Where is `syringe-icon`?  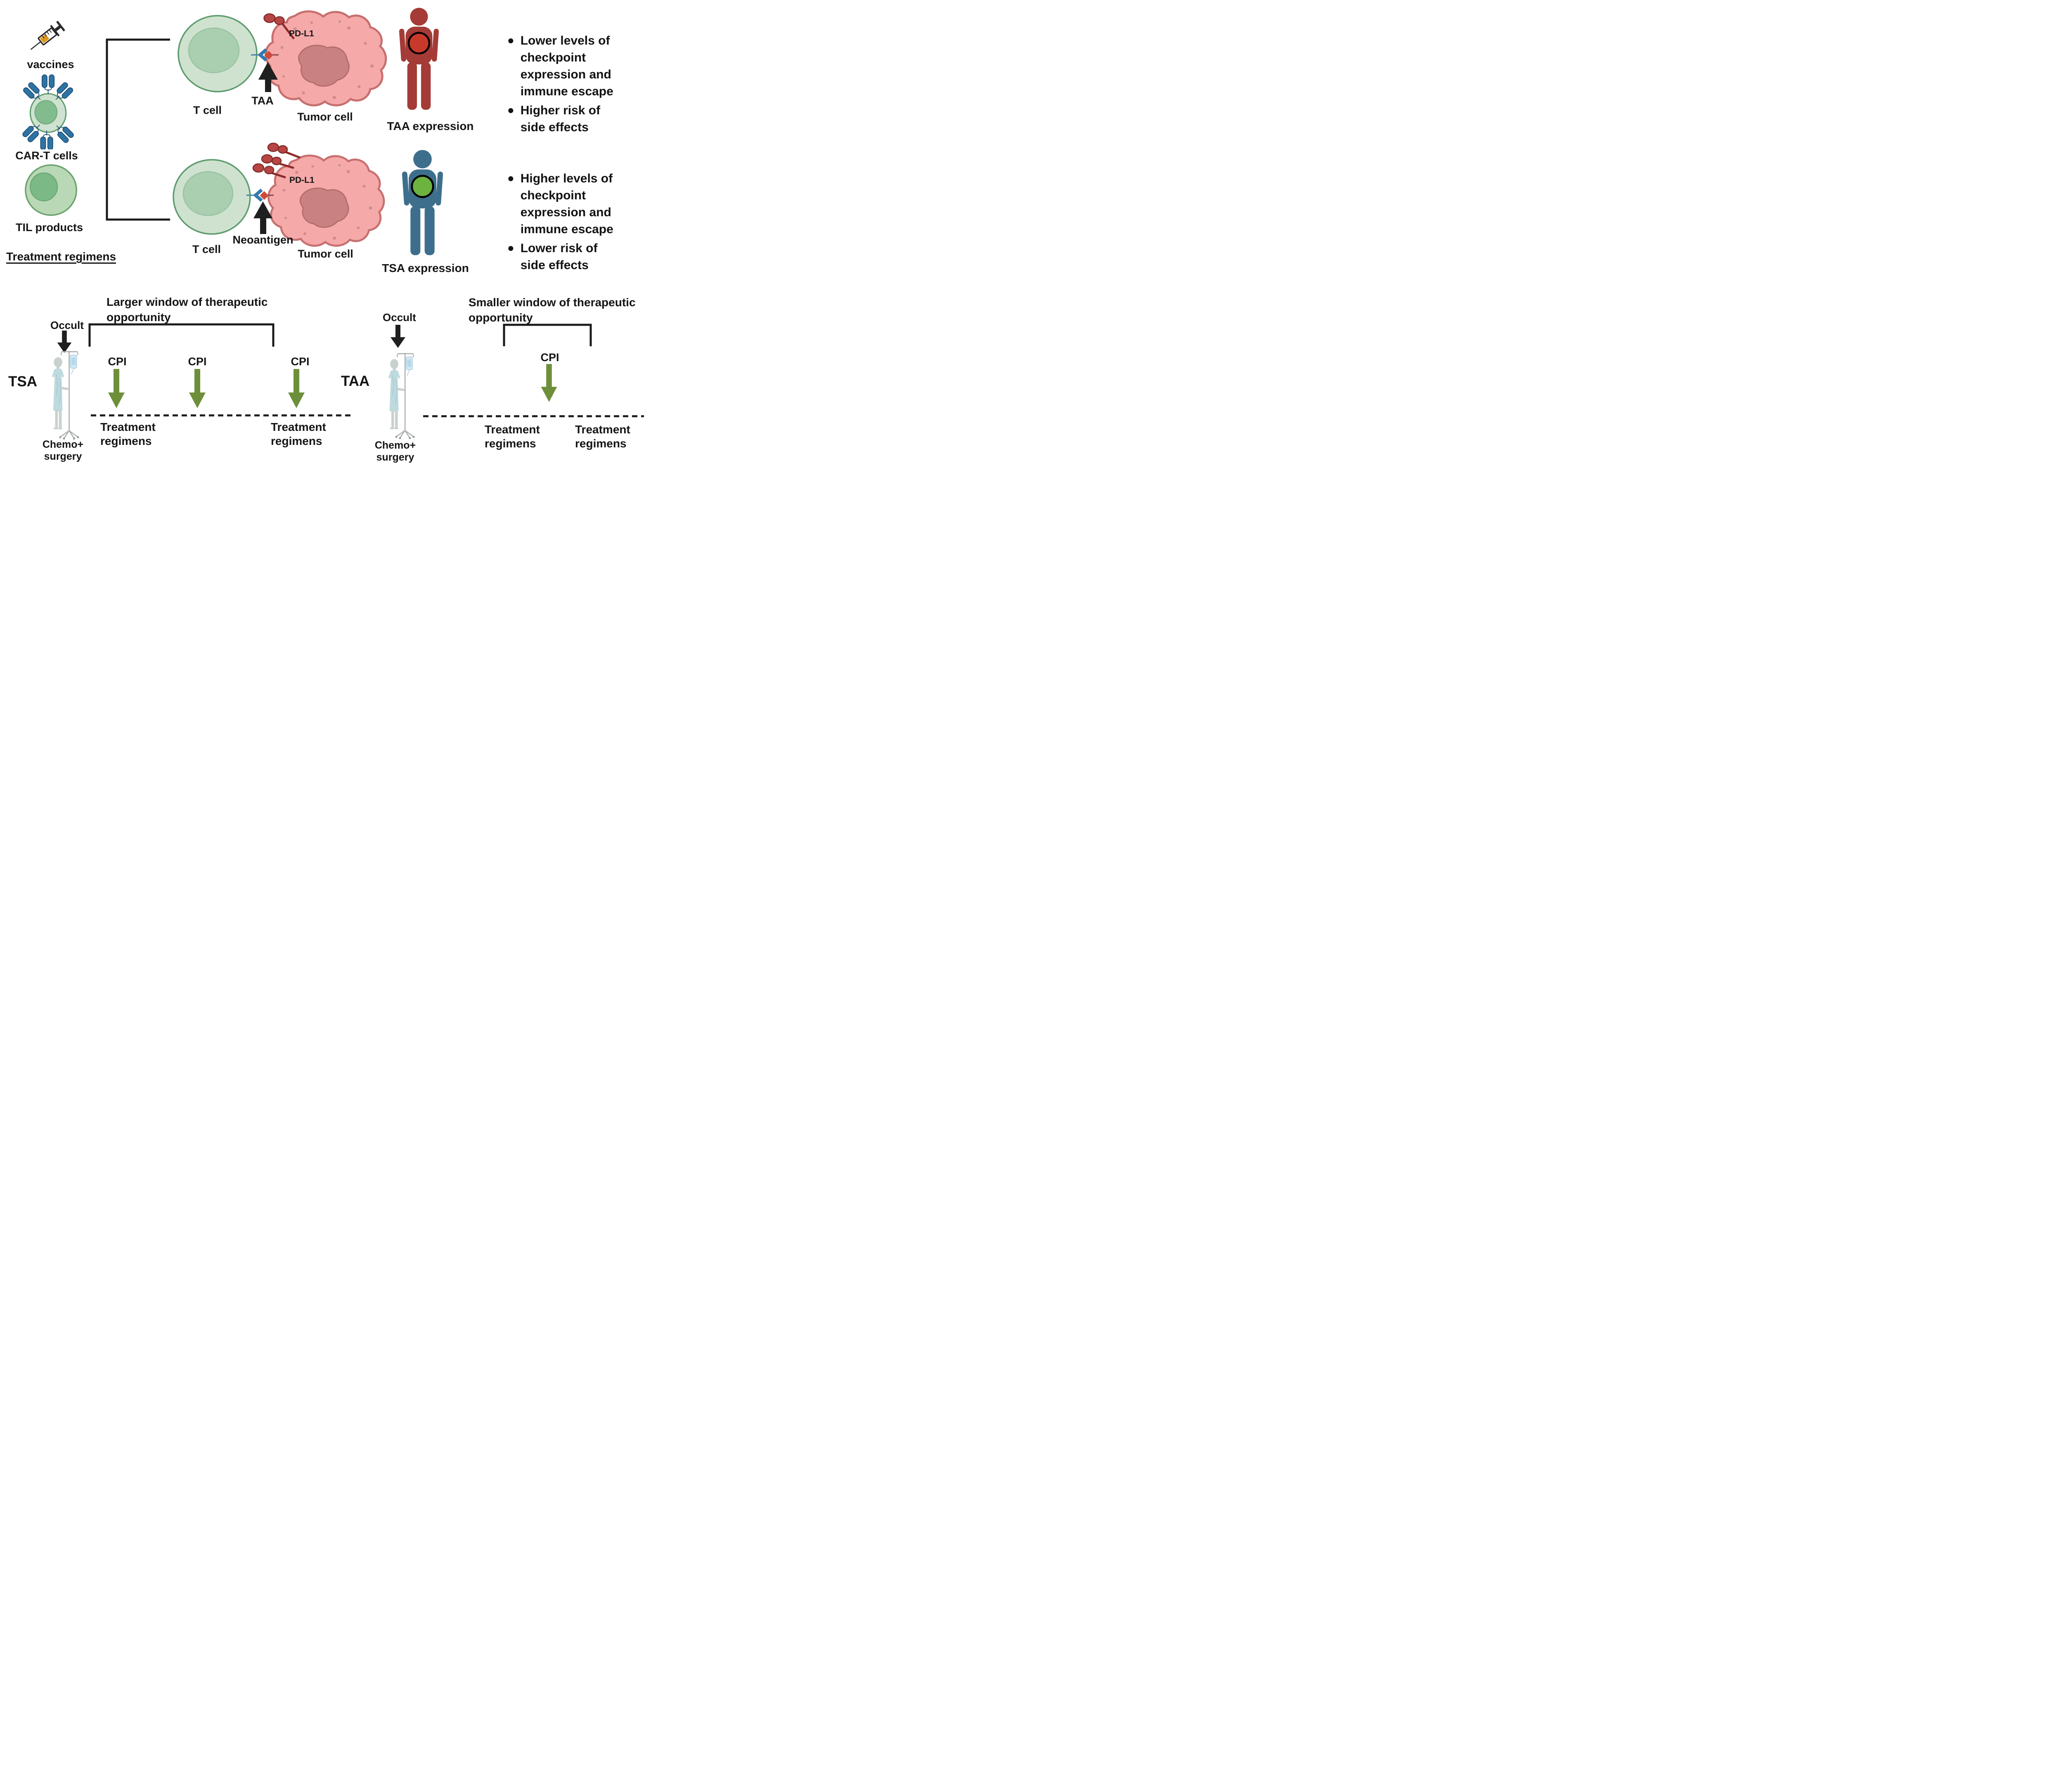 syringe-icon is located at coordinates (47, 35).